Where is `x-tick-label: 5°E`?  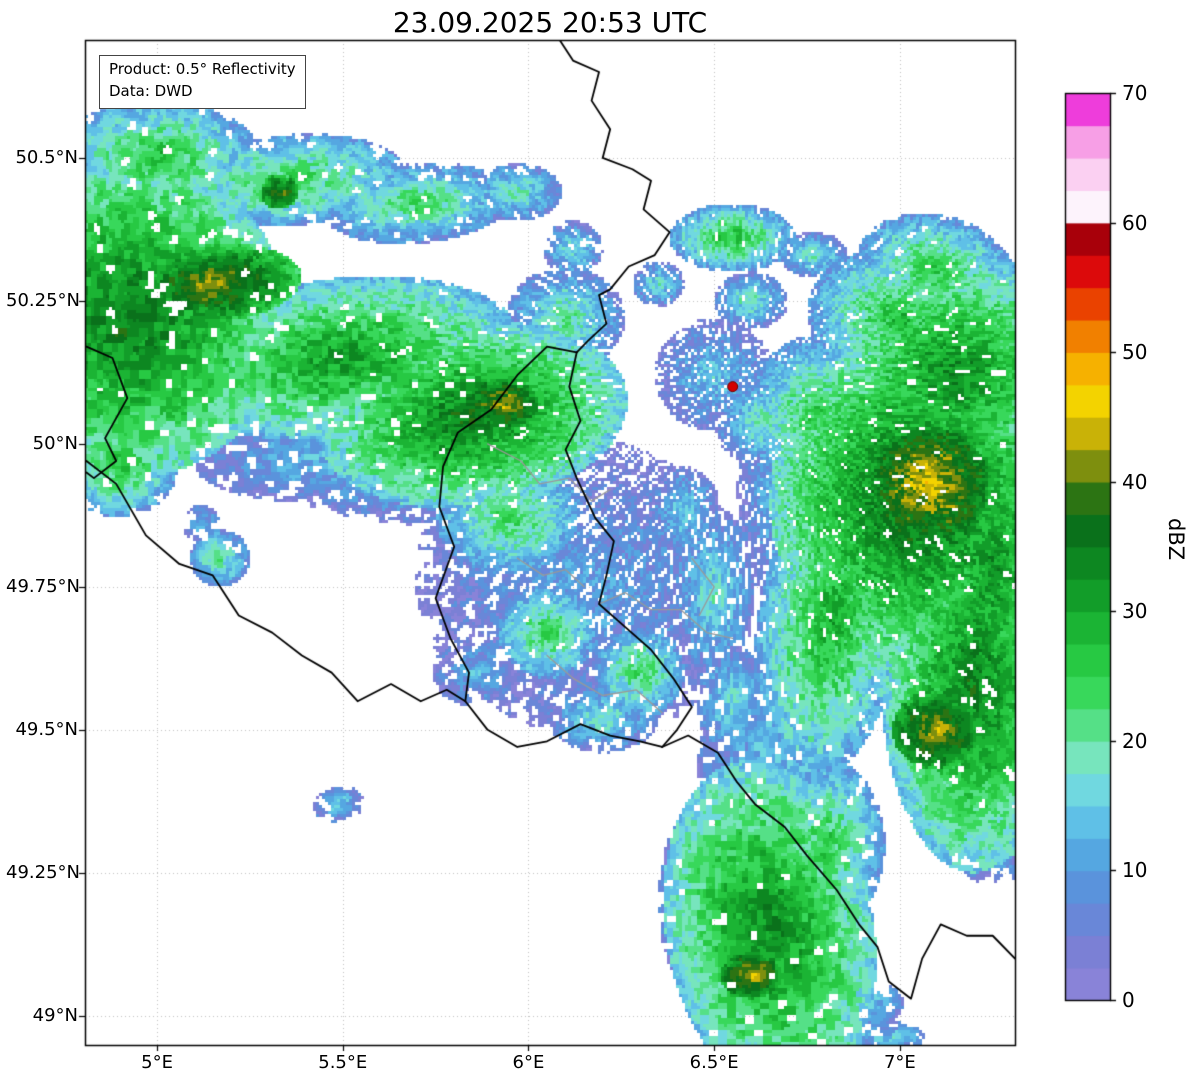
x-tick-label: 5°E is located at coordinates (157, 1062).